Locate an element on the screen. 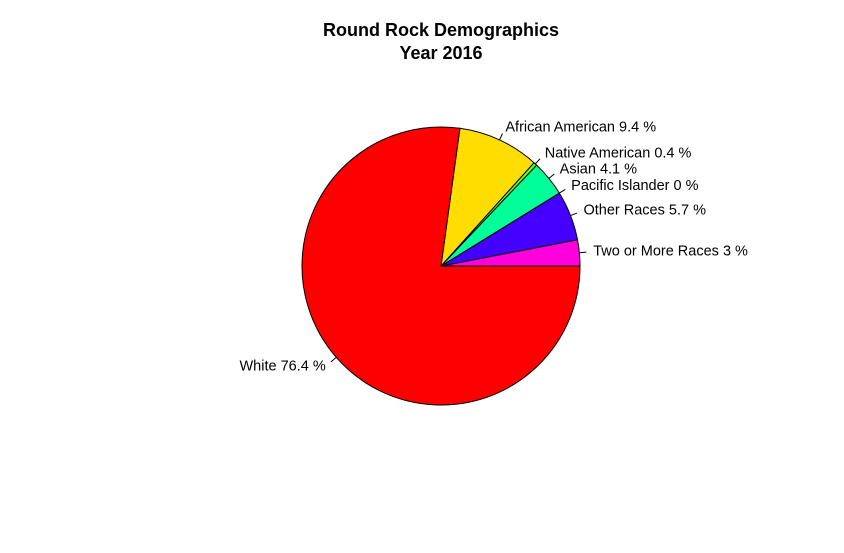 This screenshot has height=553, width=844. label-other-races: Other Races 5.7 % is located at coordinates (644, 211).